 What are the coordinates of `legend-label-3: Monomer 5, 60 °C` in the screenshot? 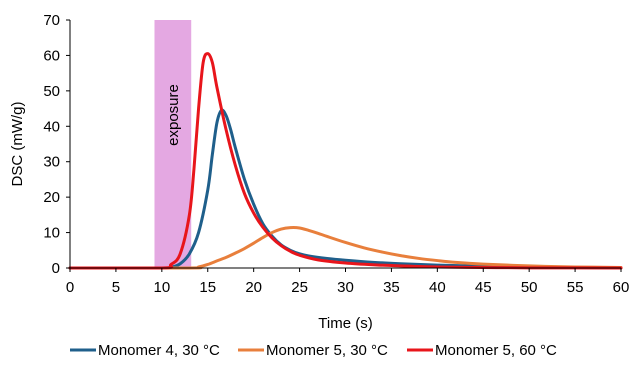 It's located at (496, 350).